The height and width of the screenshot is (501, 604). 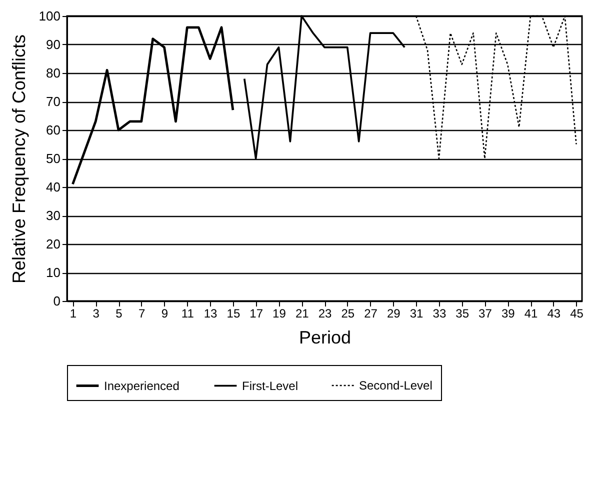 What do you see at coordinates (325, 313) in the screenshot?
I see `x-tick-label: 23` at bounding box center [325, 313].